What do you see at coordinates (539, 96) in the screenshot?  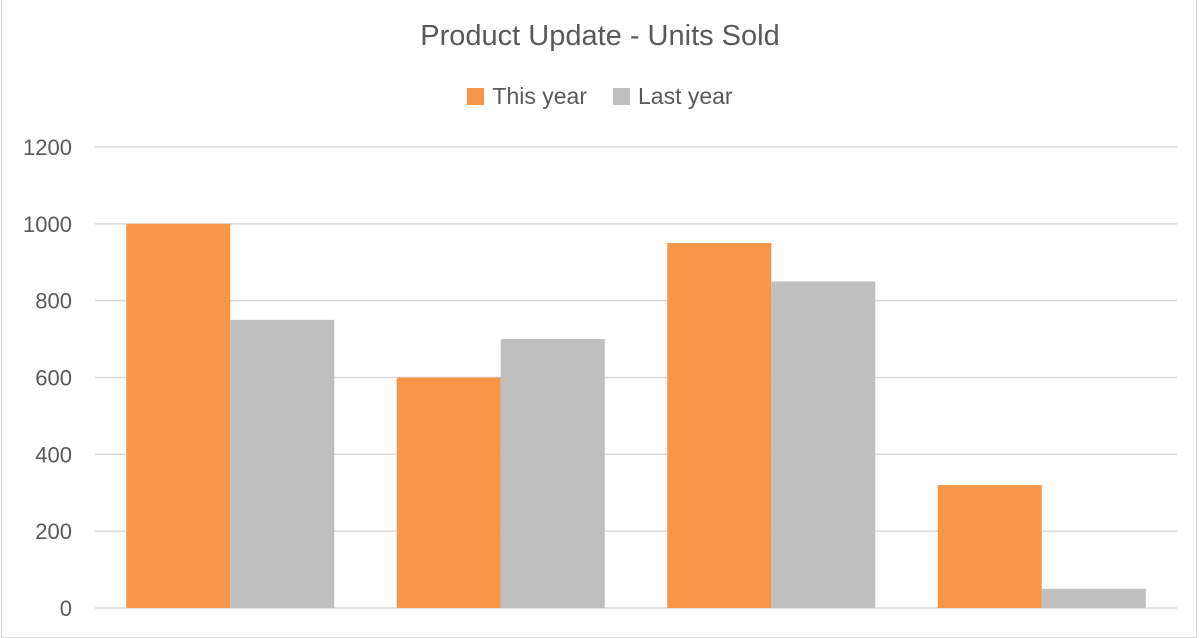 I see `legend-label: This year` at bounding box center [539, 96].